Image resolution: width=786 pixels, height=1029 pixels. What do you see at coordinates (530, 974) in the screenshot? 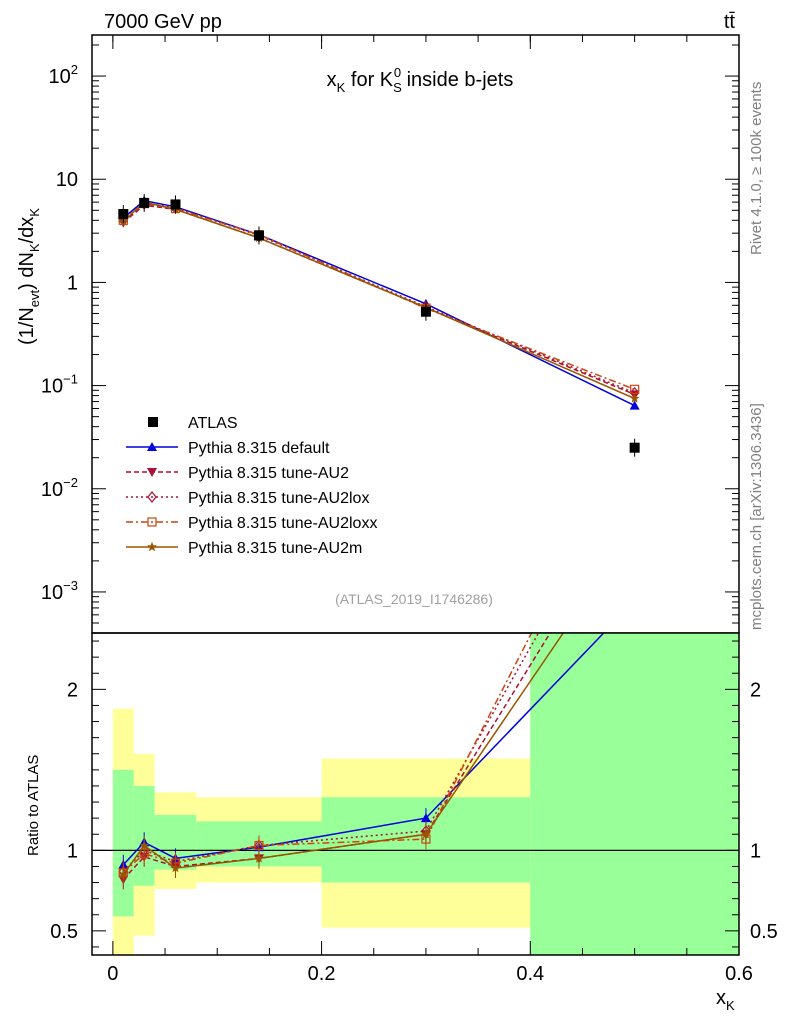
I see `x-tick-label: 0.4` at bounding box center [530, 974].